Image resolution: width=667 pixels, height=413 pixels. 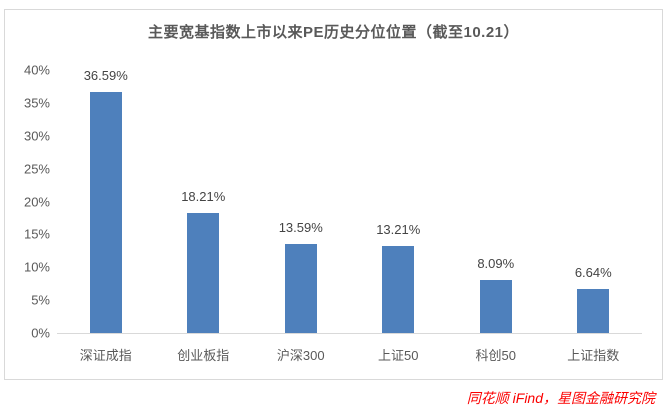 I want to click on y-axis-tick-label: 40%, so click(x=36, y=70).